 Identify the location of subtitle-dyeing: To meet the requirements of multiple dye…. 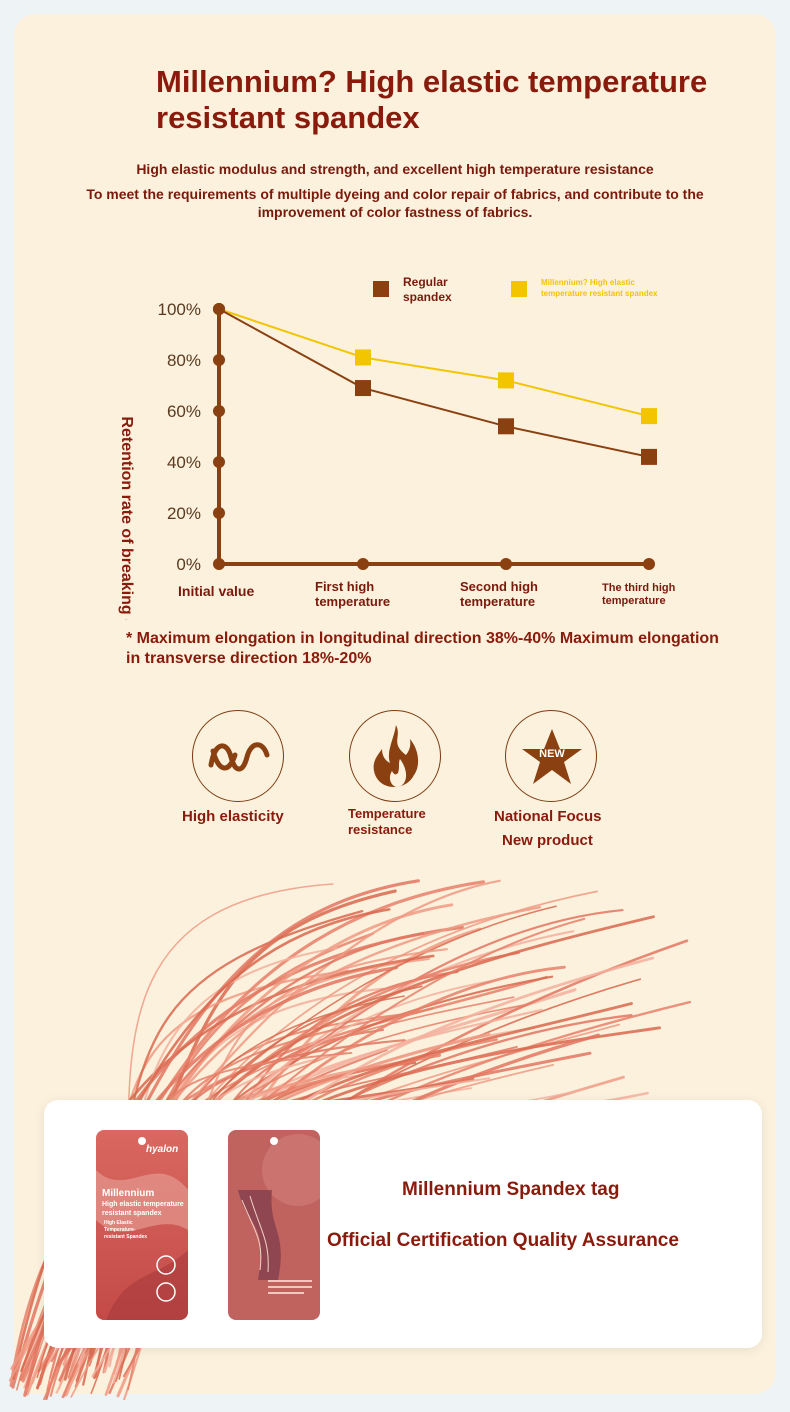
(395, 203).